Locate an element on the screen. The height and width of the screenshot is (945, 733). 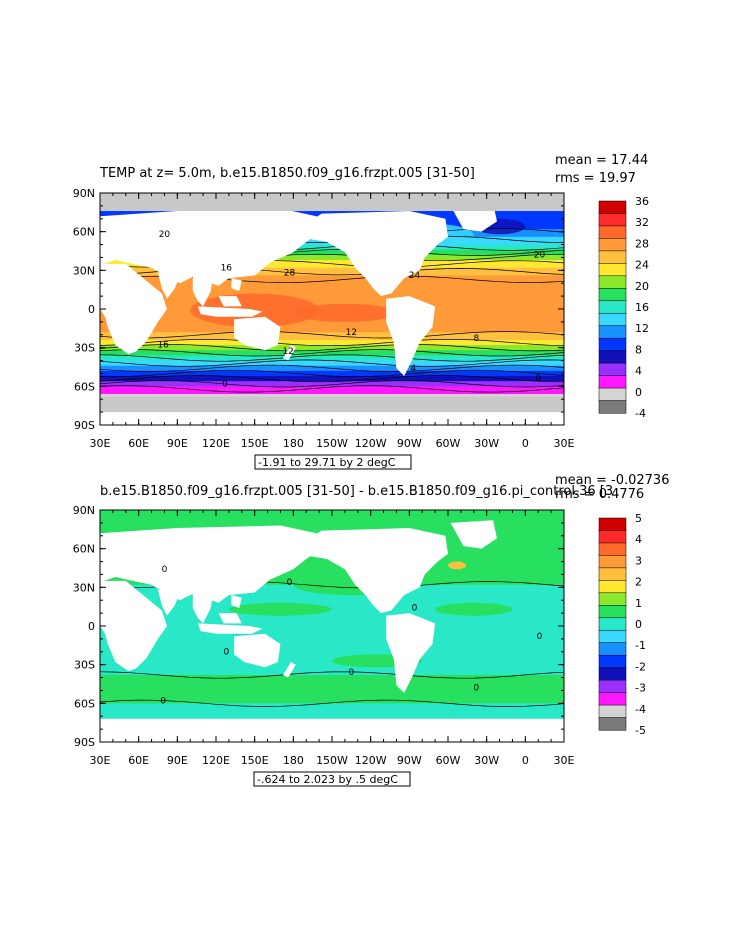
colorbar-label: 3 is located at coordinates (638, 560).